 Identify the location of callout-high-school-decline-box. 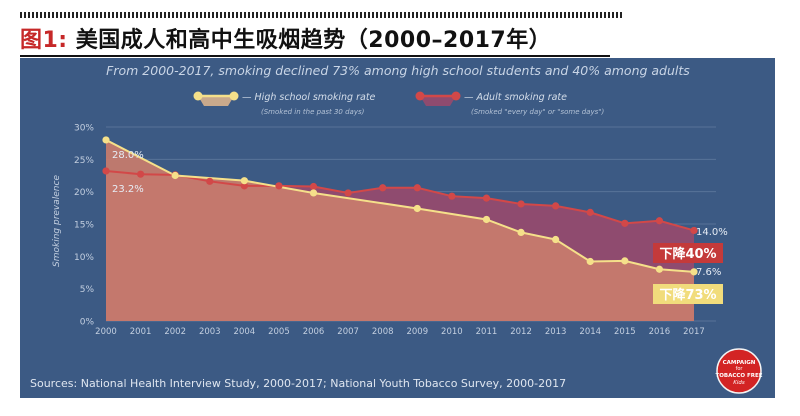
(688, 294).